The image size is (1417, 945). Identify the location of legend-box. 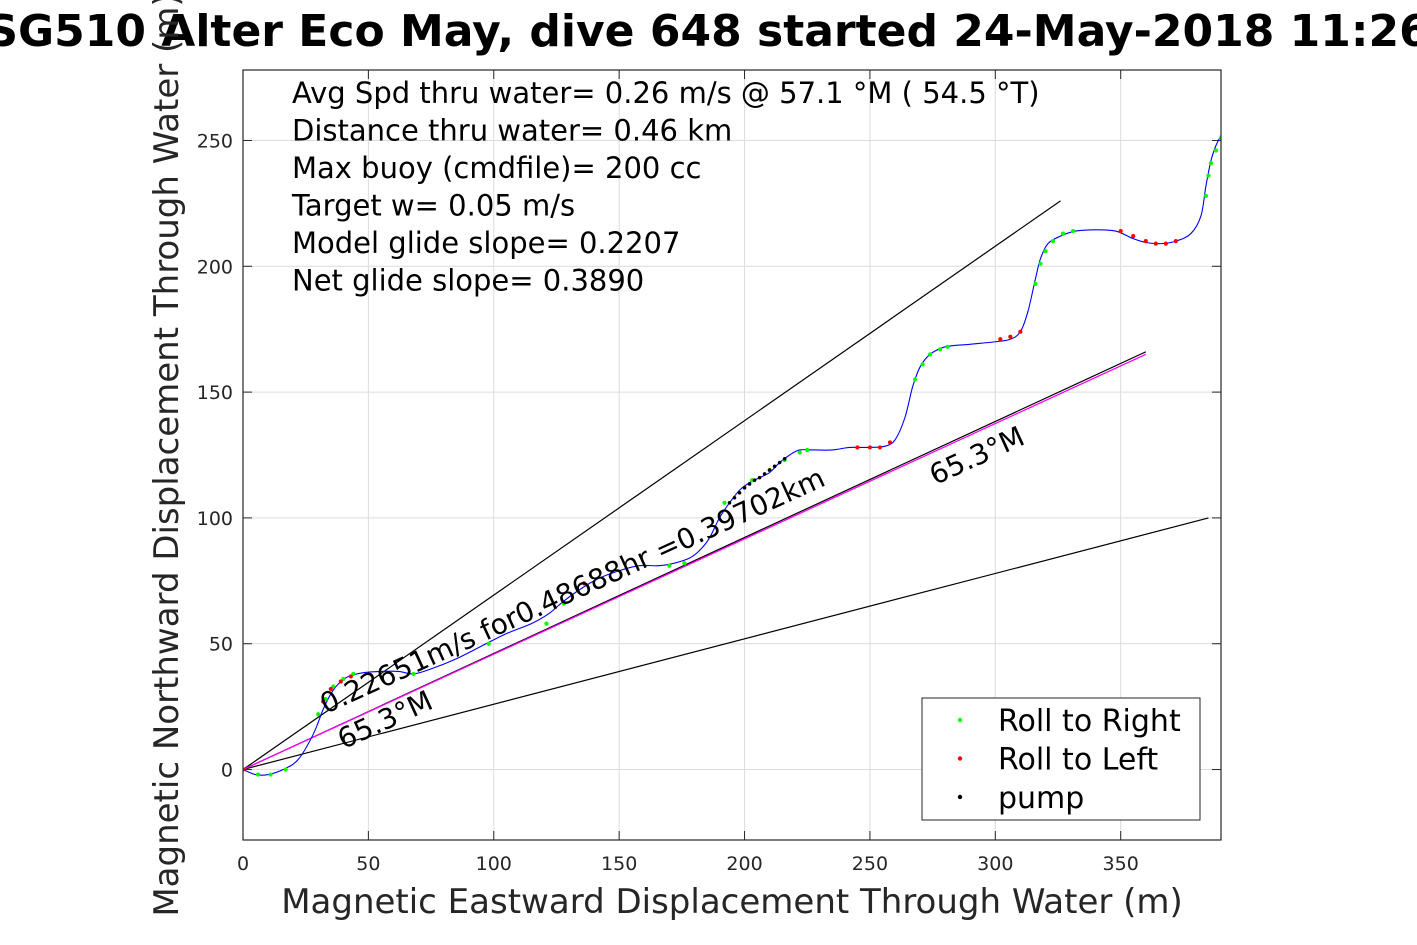
(1061, 759).